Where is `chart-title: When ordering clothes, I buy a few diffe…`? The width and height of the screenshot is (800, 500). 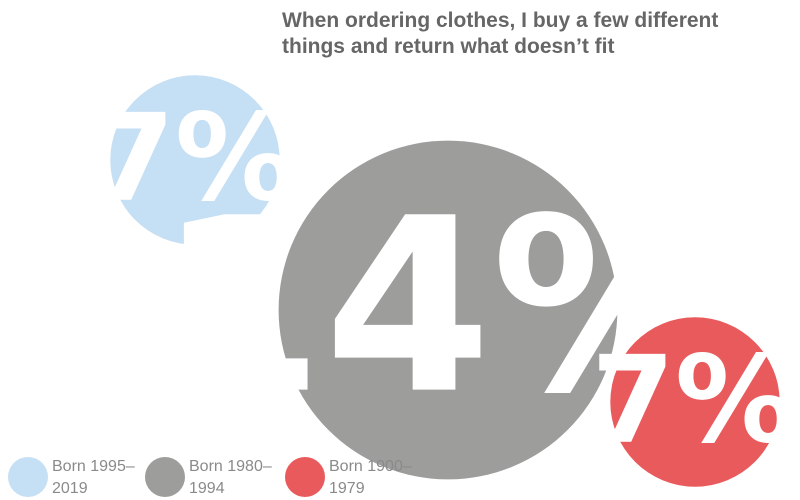
chart-title: When ordering clothes, I buy a few diffe… is located at coordinates (500, 33).